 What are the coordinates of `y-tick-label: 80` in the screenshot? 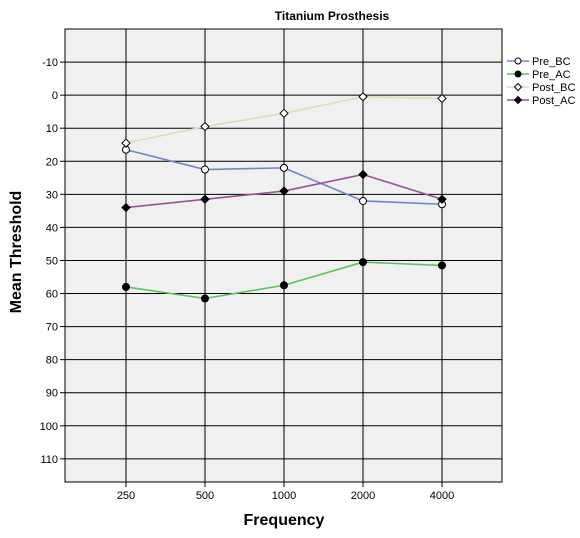 It's located at (52, 361).